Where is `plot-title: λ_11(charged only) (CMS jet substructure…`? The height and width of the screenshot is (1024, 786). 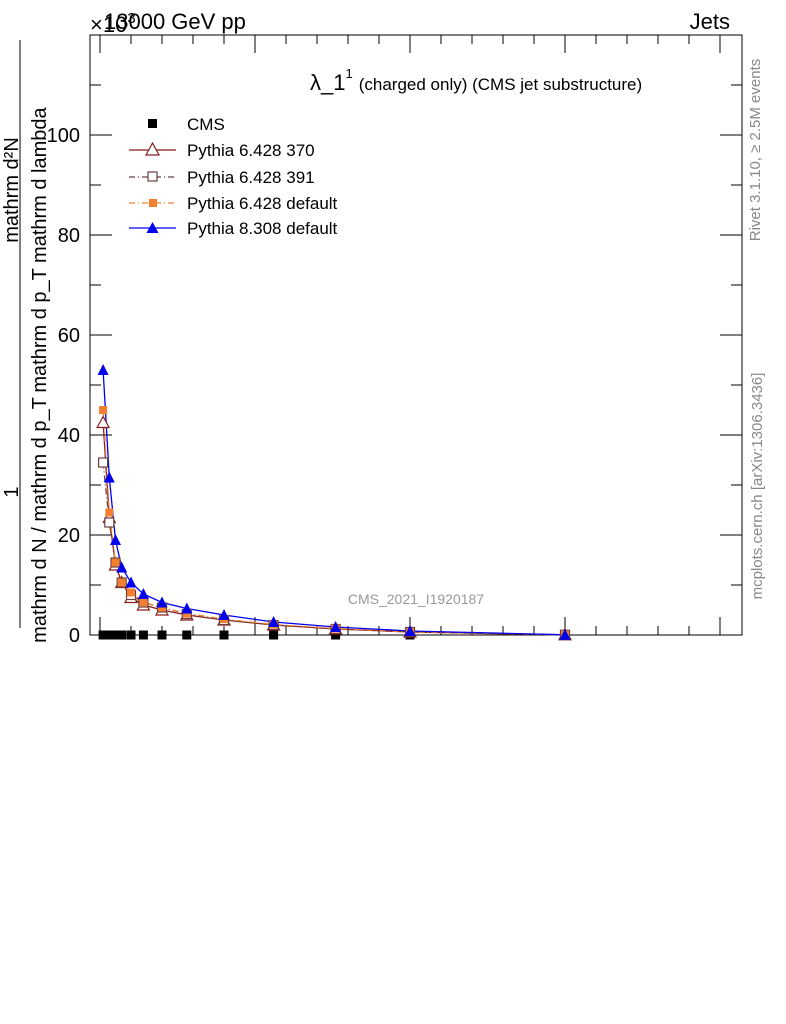
plot-title: λ_11(charged only) (CMS jet substructure… is located at coordinates (476, 80).